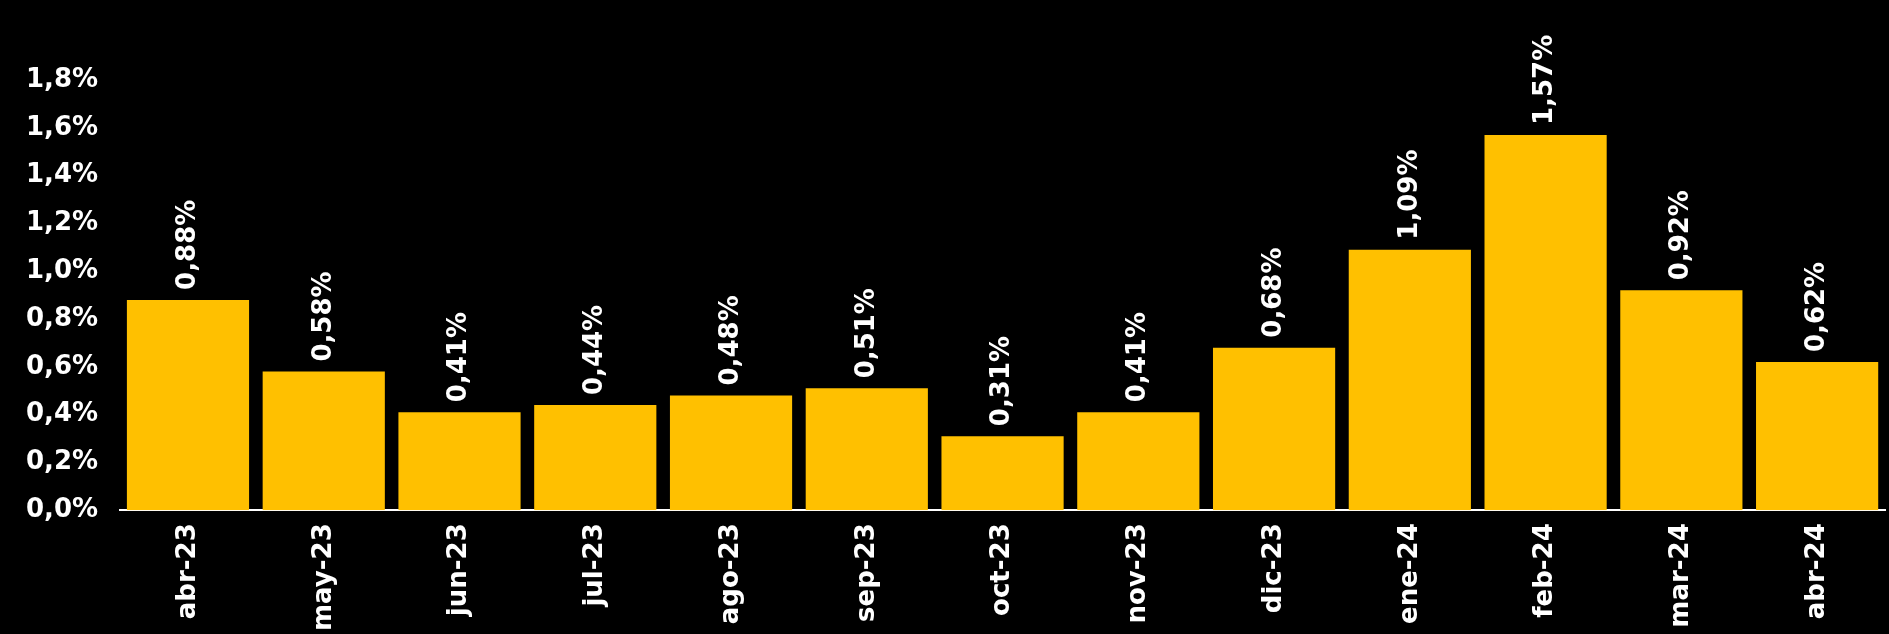  I want to click on y-tick-label: 1,6%, so click(62, 125).